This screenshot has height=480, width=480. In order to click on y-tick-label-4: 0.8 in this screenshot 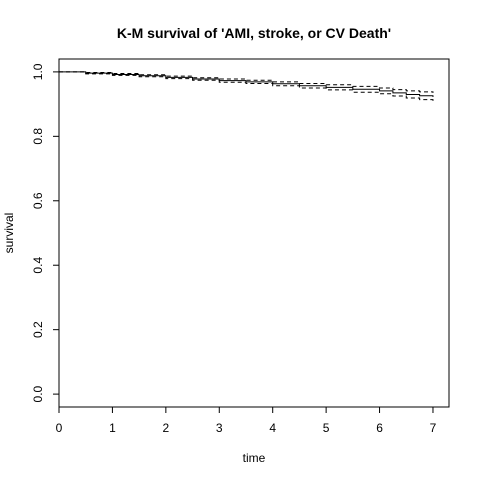, I will do `click(38, 136)`.